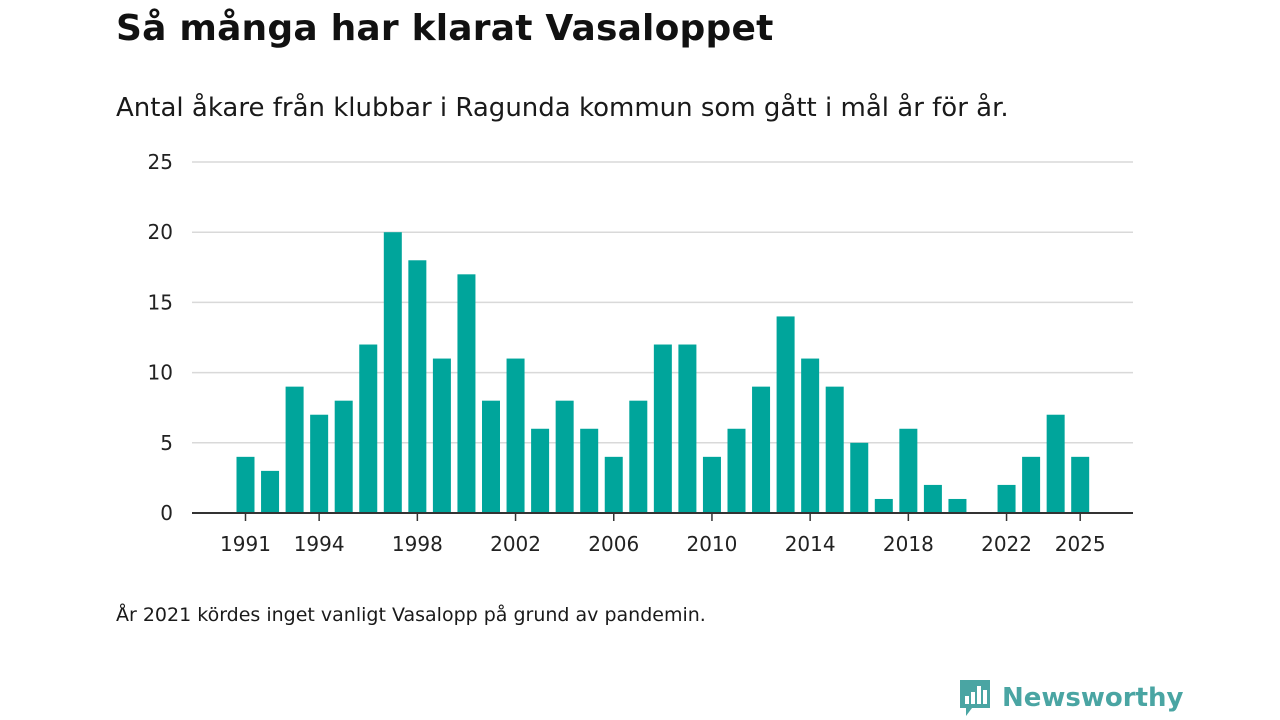 The width and height of the screenshot is (1280, 720). I want to click on bar-1997, so click(392, 372).